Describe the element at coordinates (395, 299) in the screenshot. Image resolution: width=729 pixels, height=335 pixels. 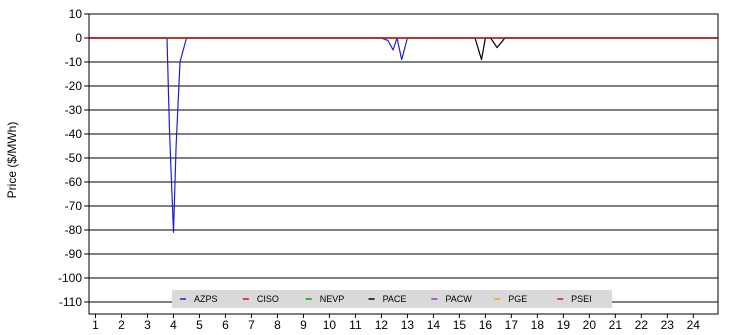
I see `legend-label-pace: PACE` at that location.